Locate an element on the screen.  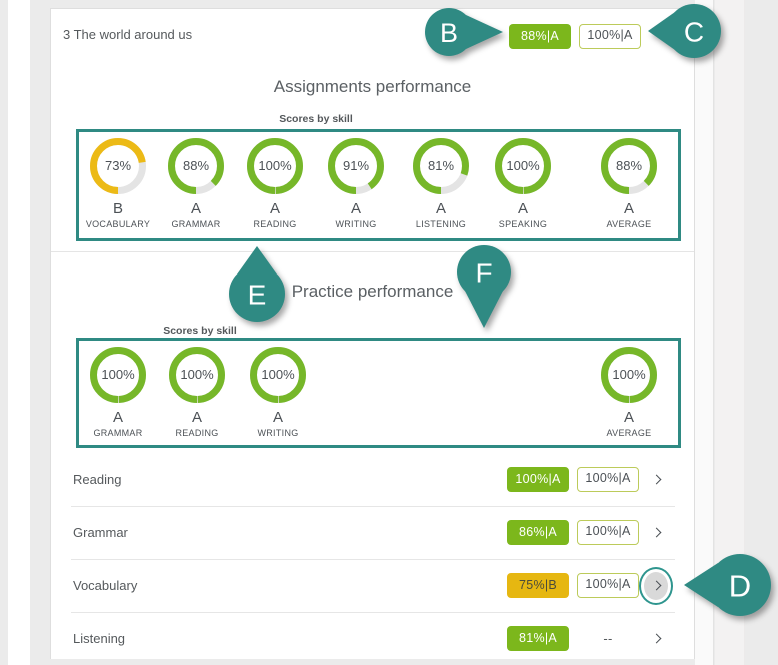
unit-assignment-score-badge: 88%|A is located at coordinates (540, 36).